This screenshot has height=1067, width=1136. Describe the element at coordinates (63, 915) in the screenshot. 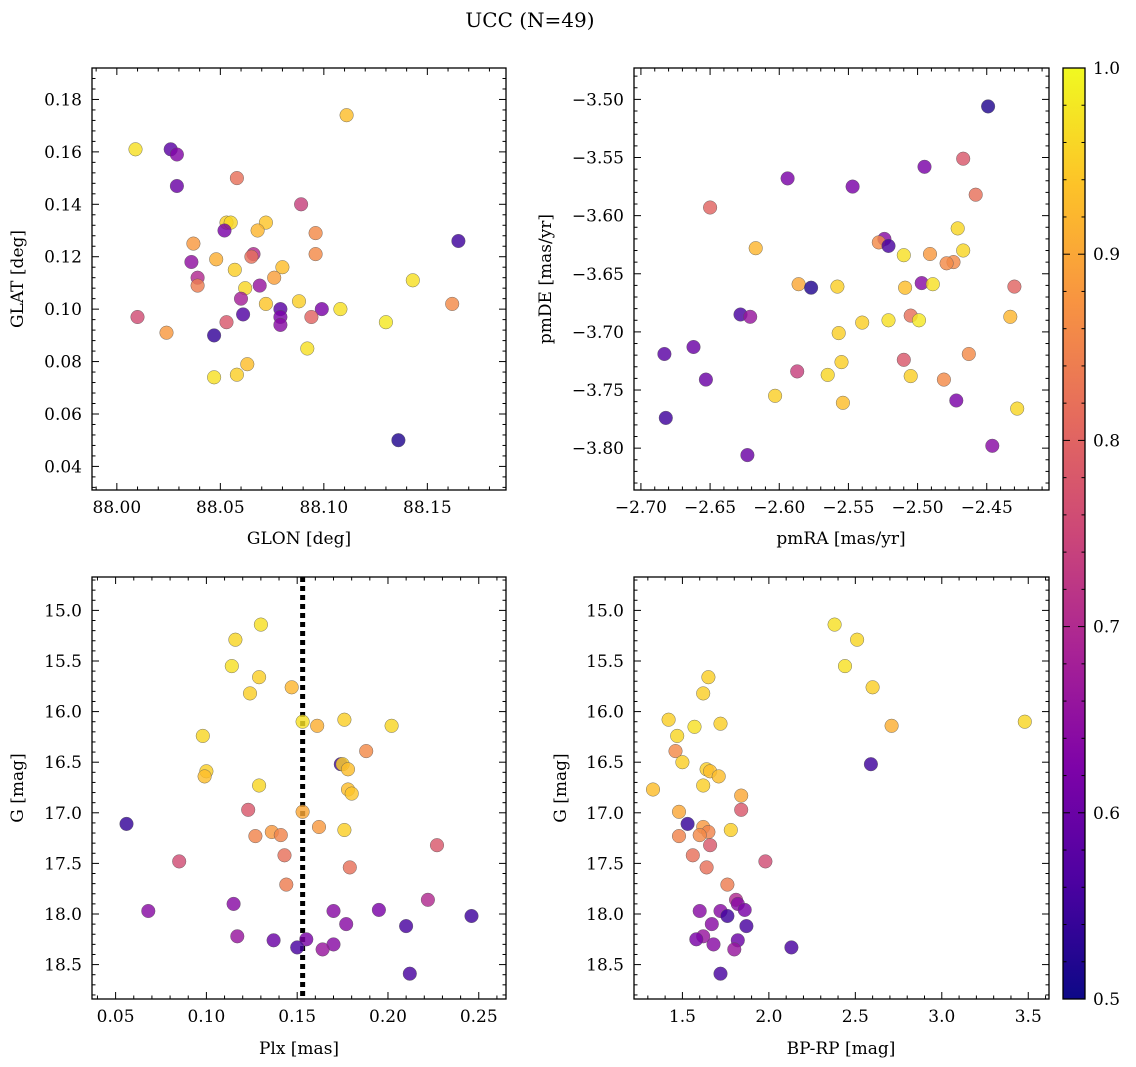

I see `y-tick-label: 18.0` at that location.